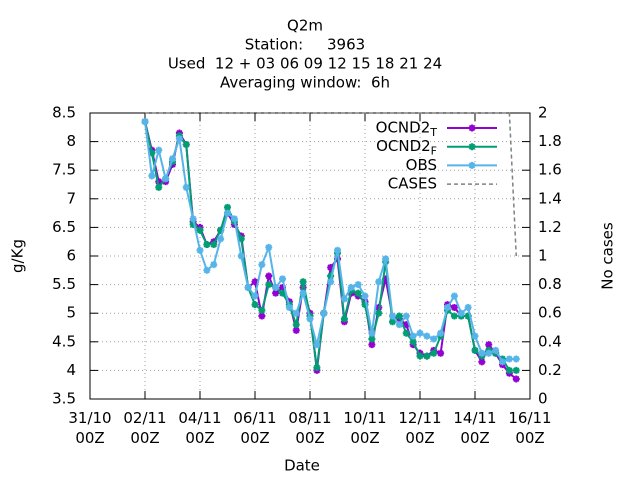  What do you see at coordinates (64, 284) in the screenshot?
I see `y-tick-label: 5.5` at bounding box center [64, 284].